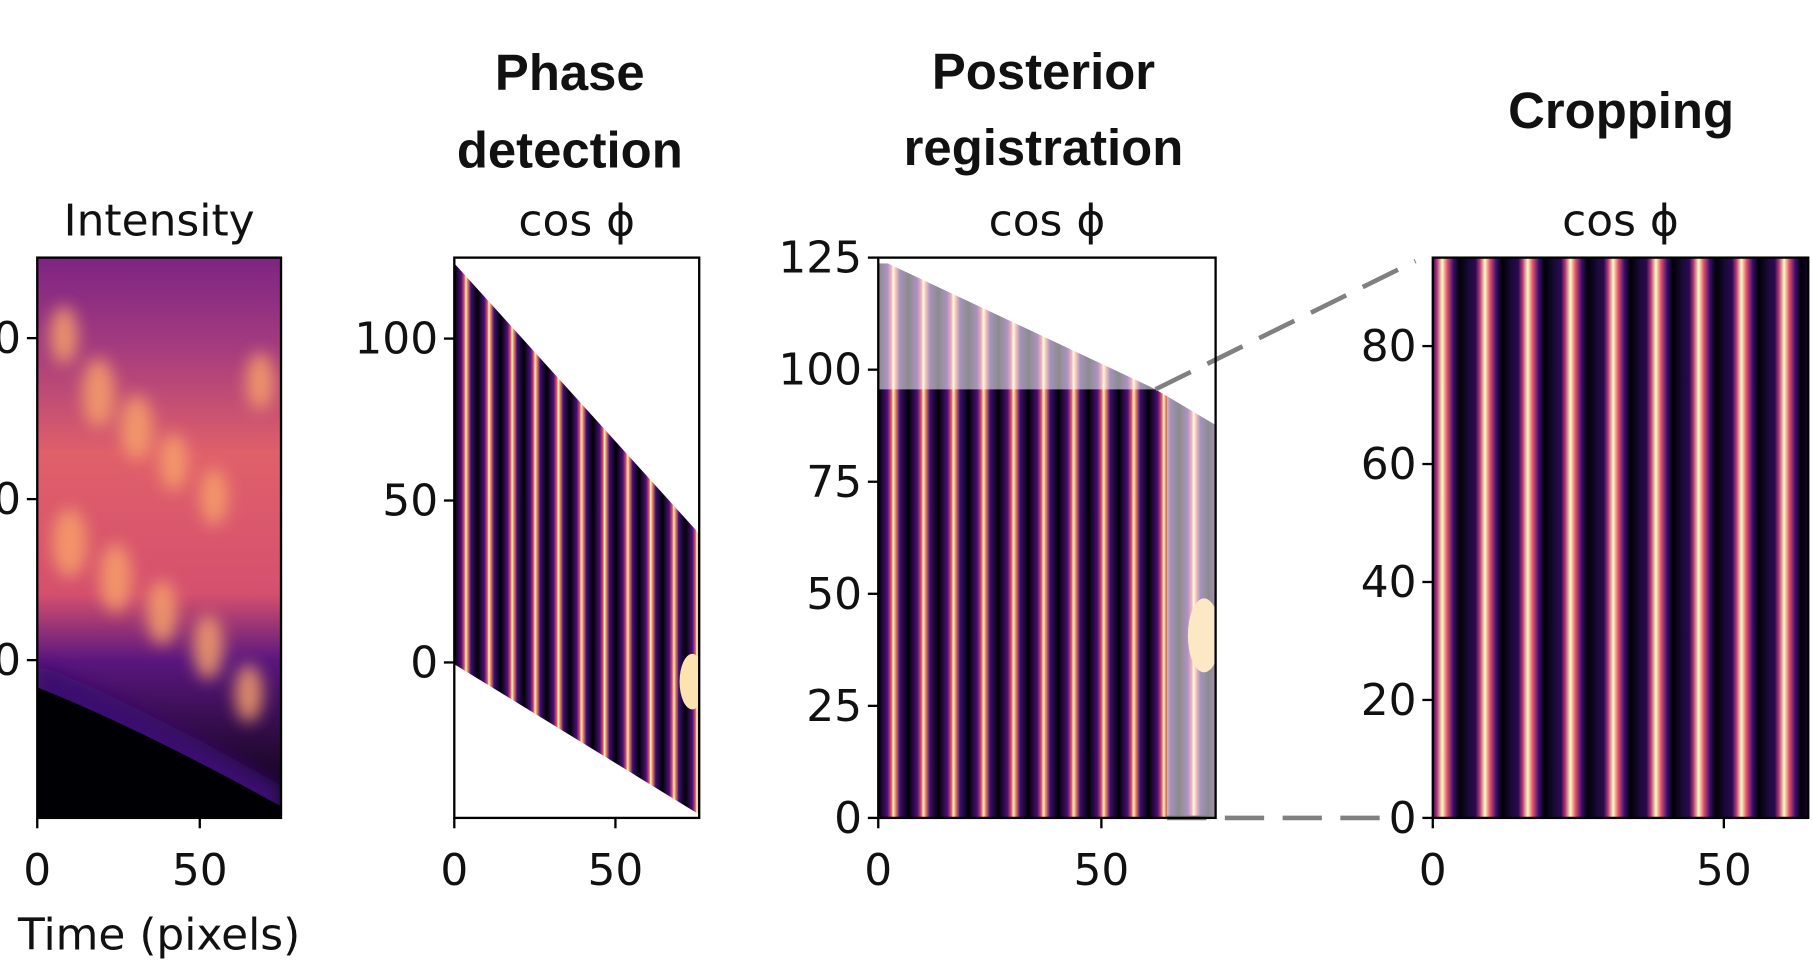 The width and height of the screenshot is (1812, 960). What do you see at coordinates (570, 150) in the screenshot?
I see `panel-heading: detection` at bounding box center [570, 150].